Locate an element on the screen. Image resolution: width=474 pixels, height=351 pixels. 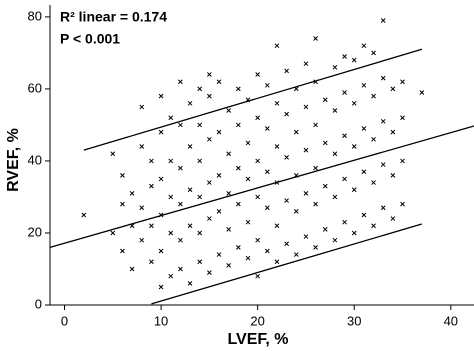
y-tick-label: 40 is located at coordinates (35, 159).